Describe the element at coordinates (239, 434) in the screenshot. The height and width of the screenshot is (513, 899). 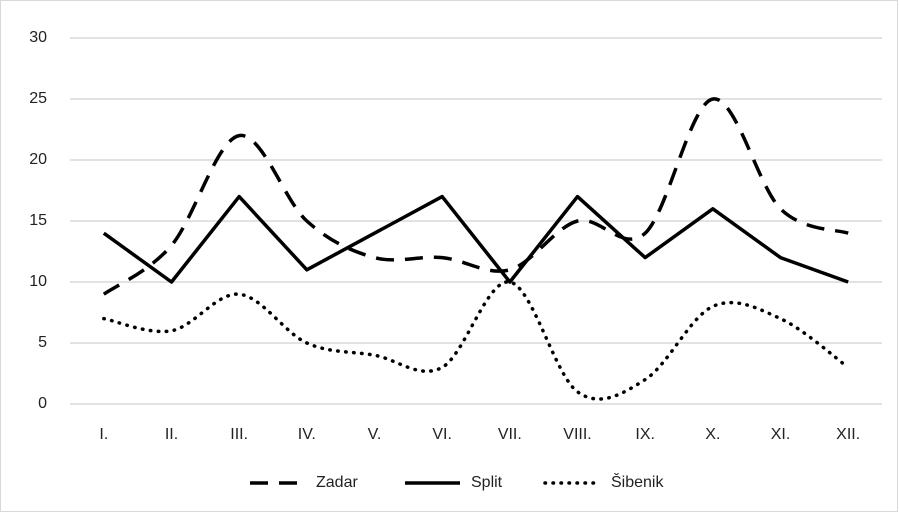
I see `x-tick-label: III.` at that location.